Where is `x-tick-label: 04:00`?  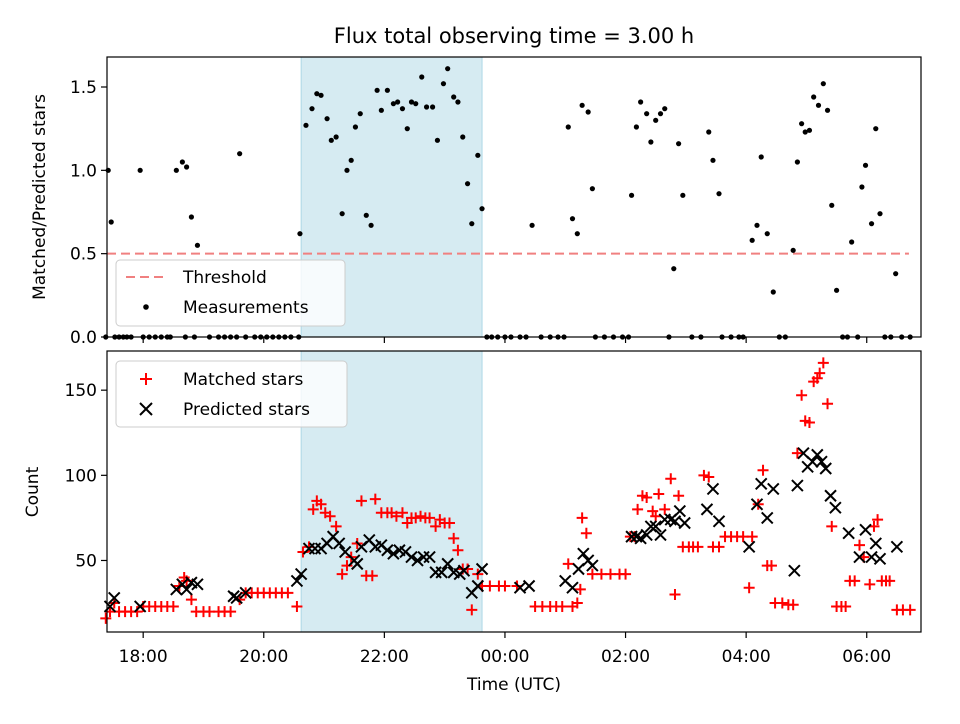
x-tick-label: 04:00 is located at coordinates (746, 657).